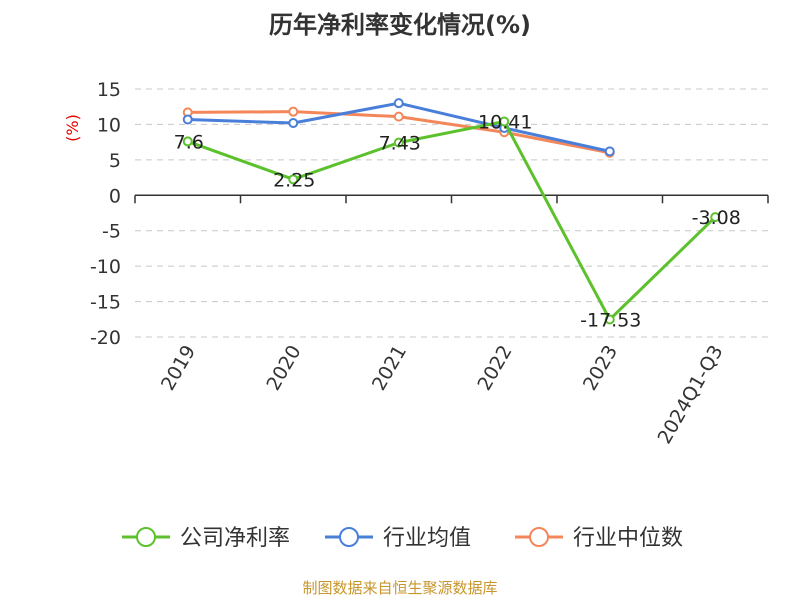  Describe the element at coordinates (105, 303) in the screenshot. I see `y-tick-label: -15` at that location.